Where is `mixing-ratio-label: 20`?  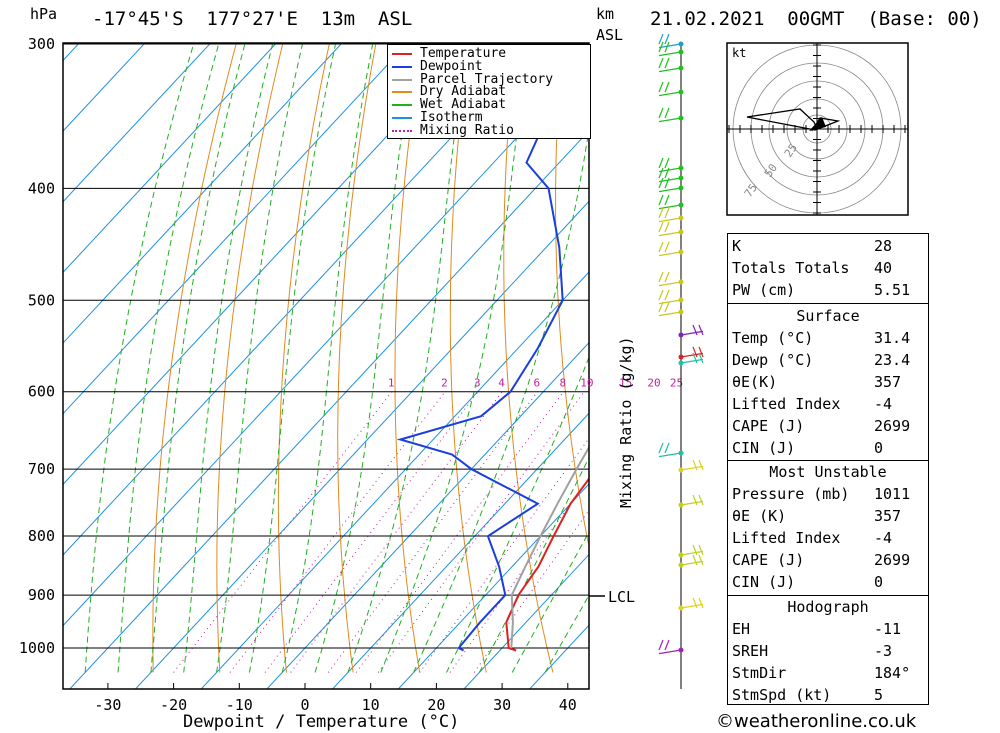
mixing-ratio-label: 20 is located at coordinates (653, 383).